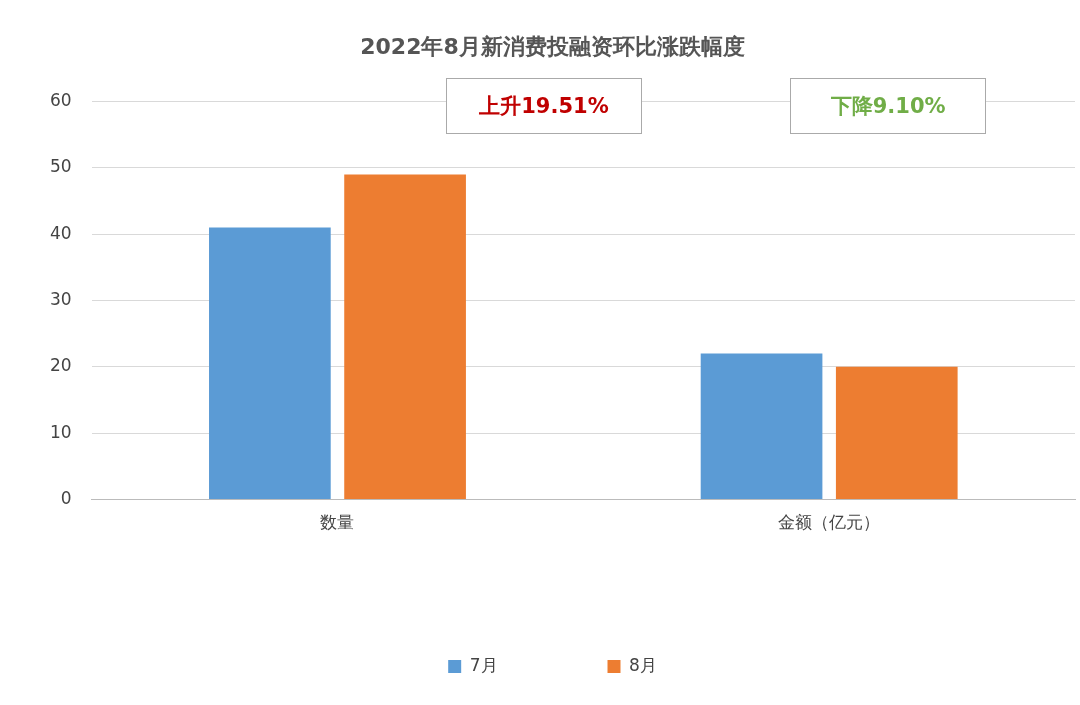  Describe the element at coordinates (829, 522) in the screenshot. I see `x-tick-label: 金额（亿元）` at that location.